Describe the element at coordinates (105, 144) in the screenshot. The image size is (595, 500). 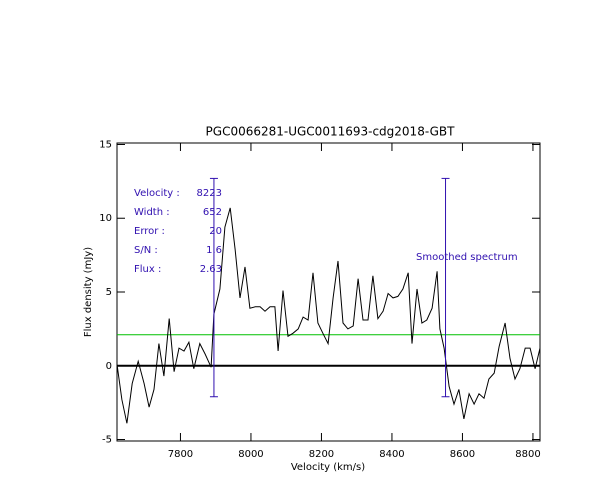
I see `y-tick-label: 15` at that location.